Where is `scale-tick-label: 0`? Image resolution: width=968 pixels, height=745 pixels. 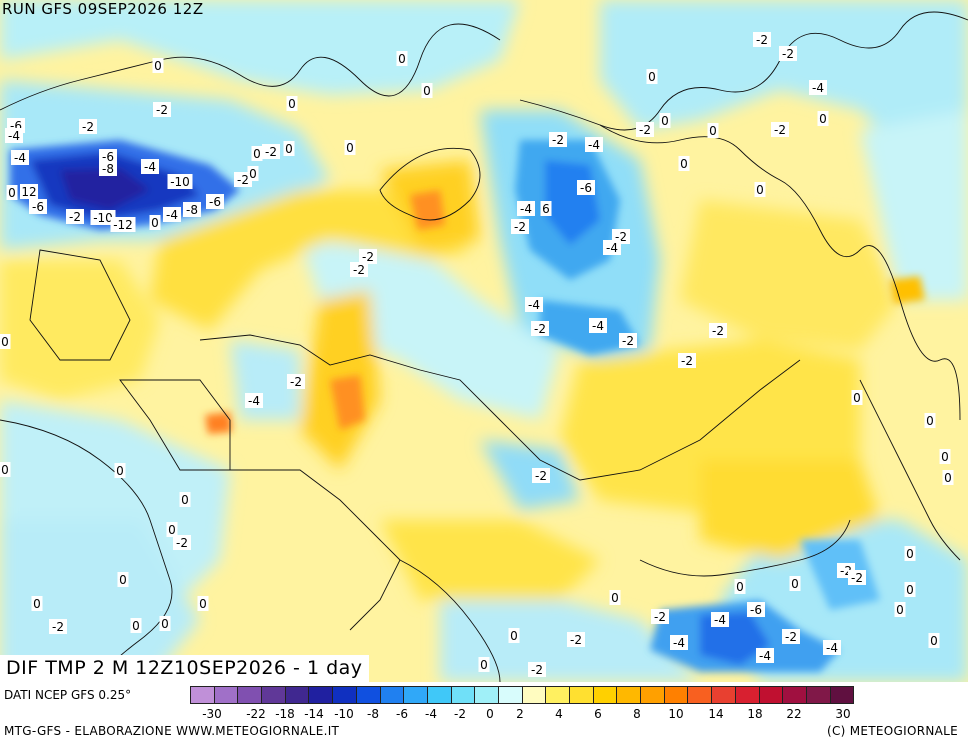
scale-tick-label: 0 is located at coordinates (490, 714).